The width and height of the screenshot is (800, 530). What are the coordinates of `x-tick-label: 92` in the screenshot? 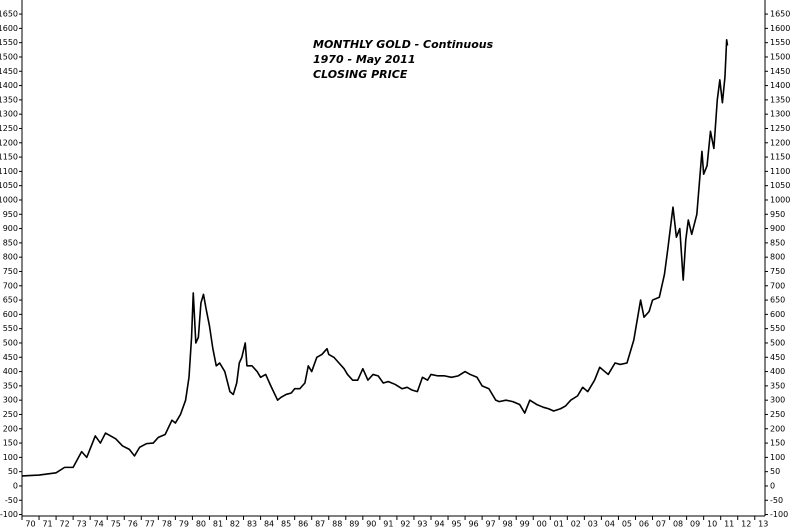 It's located at (405, 524).